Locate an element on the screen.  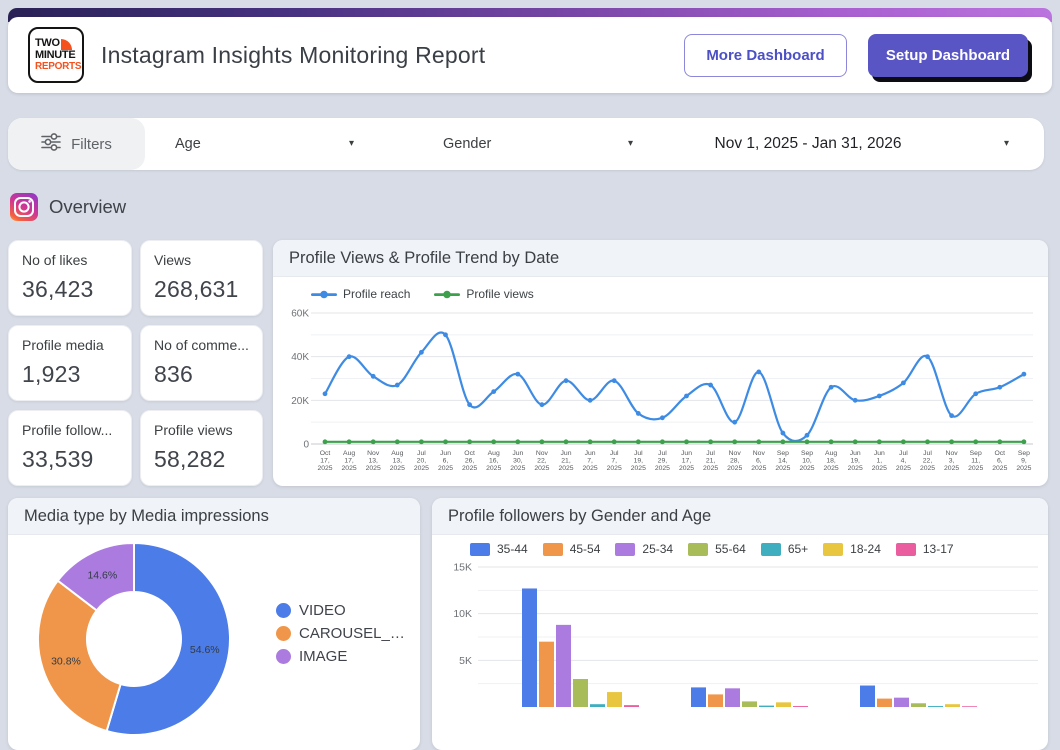
svg-text: 14.6% is located at coordinates (102, 575).